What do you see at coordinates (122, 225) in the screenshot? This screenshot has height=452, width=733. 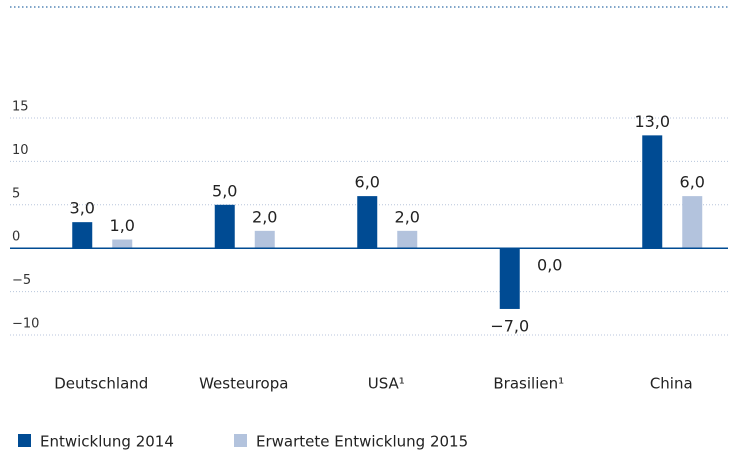 I see `value-label: 1,0` at bounding box center [122, 225].